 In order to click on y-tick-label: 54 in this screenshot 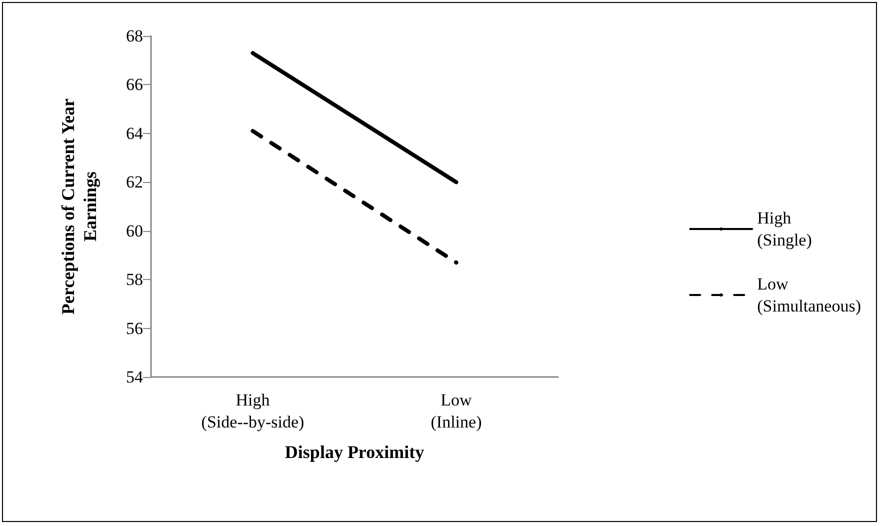, I will do `click(135, 377)`.